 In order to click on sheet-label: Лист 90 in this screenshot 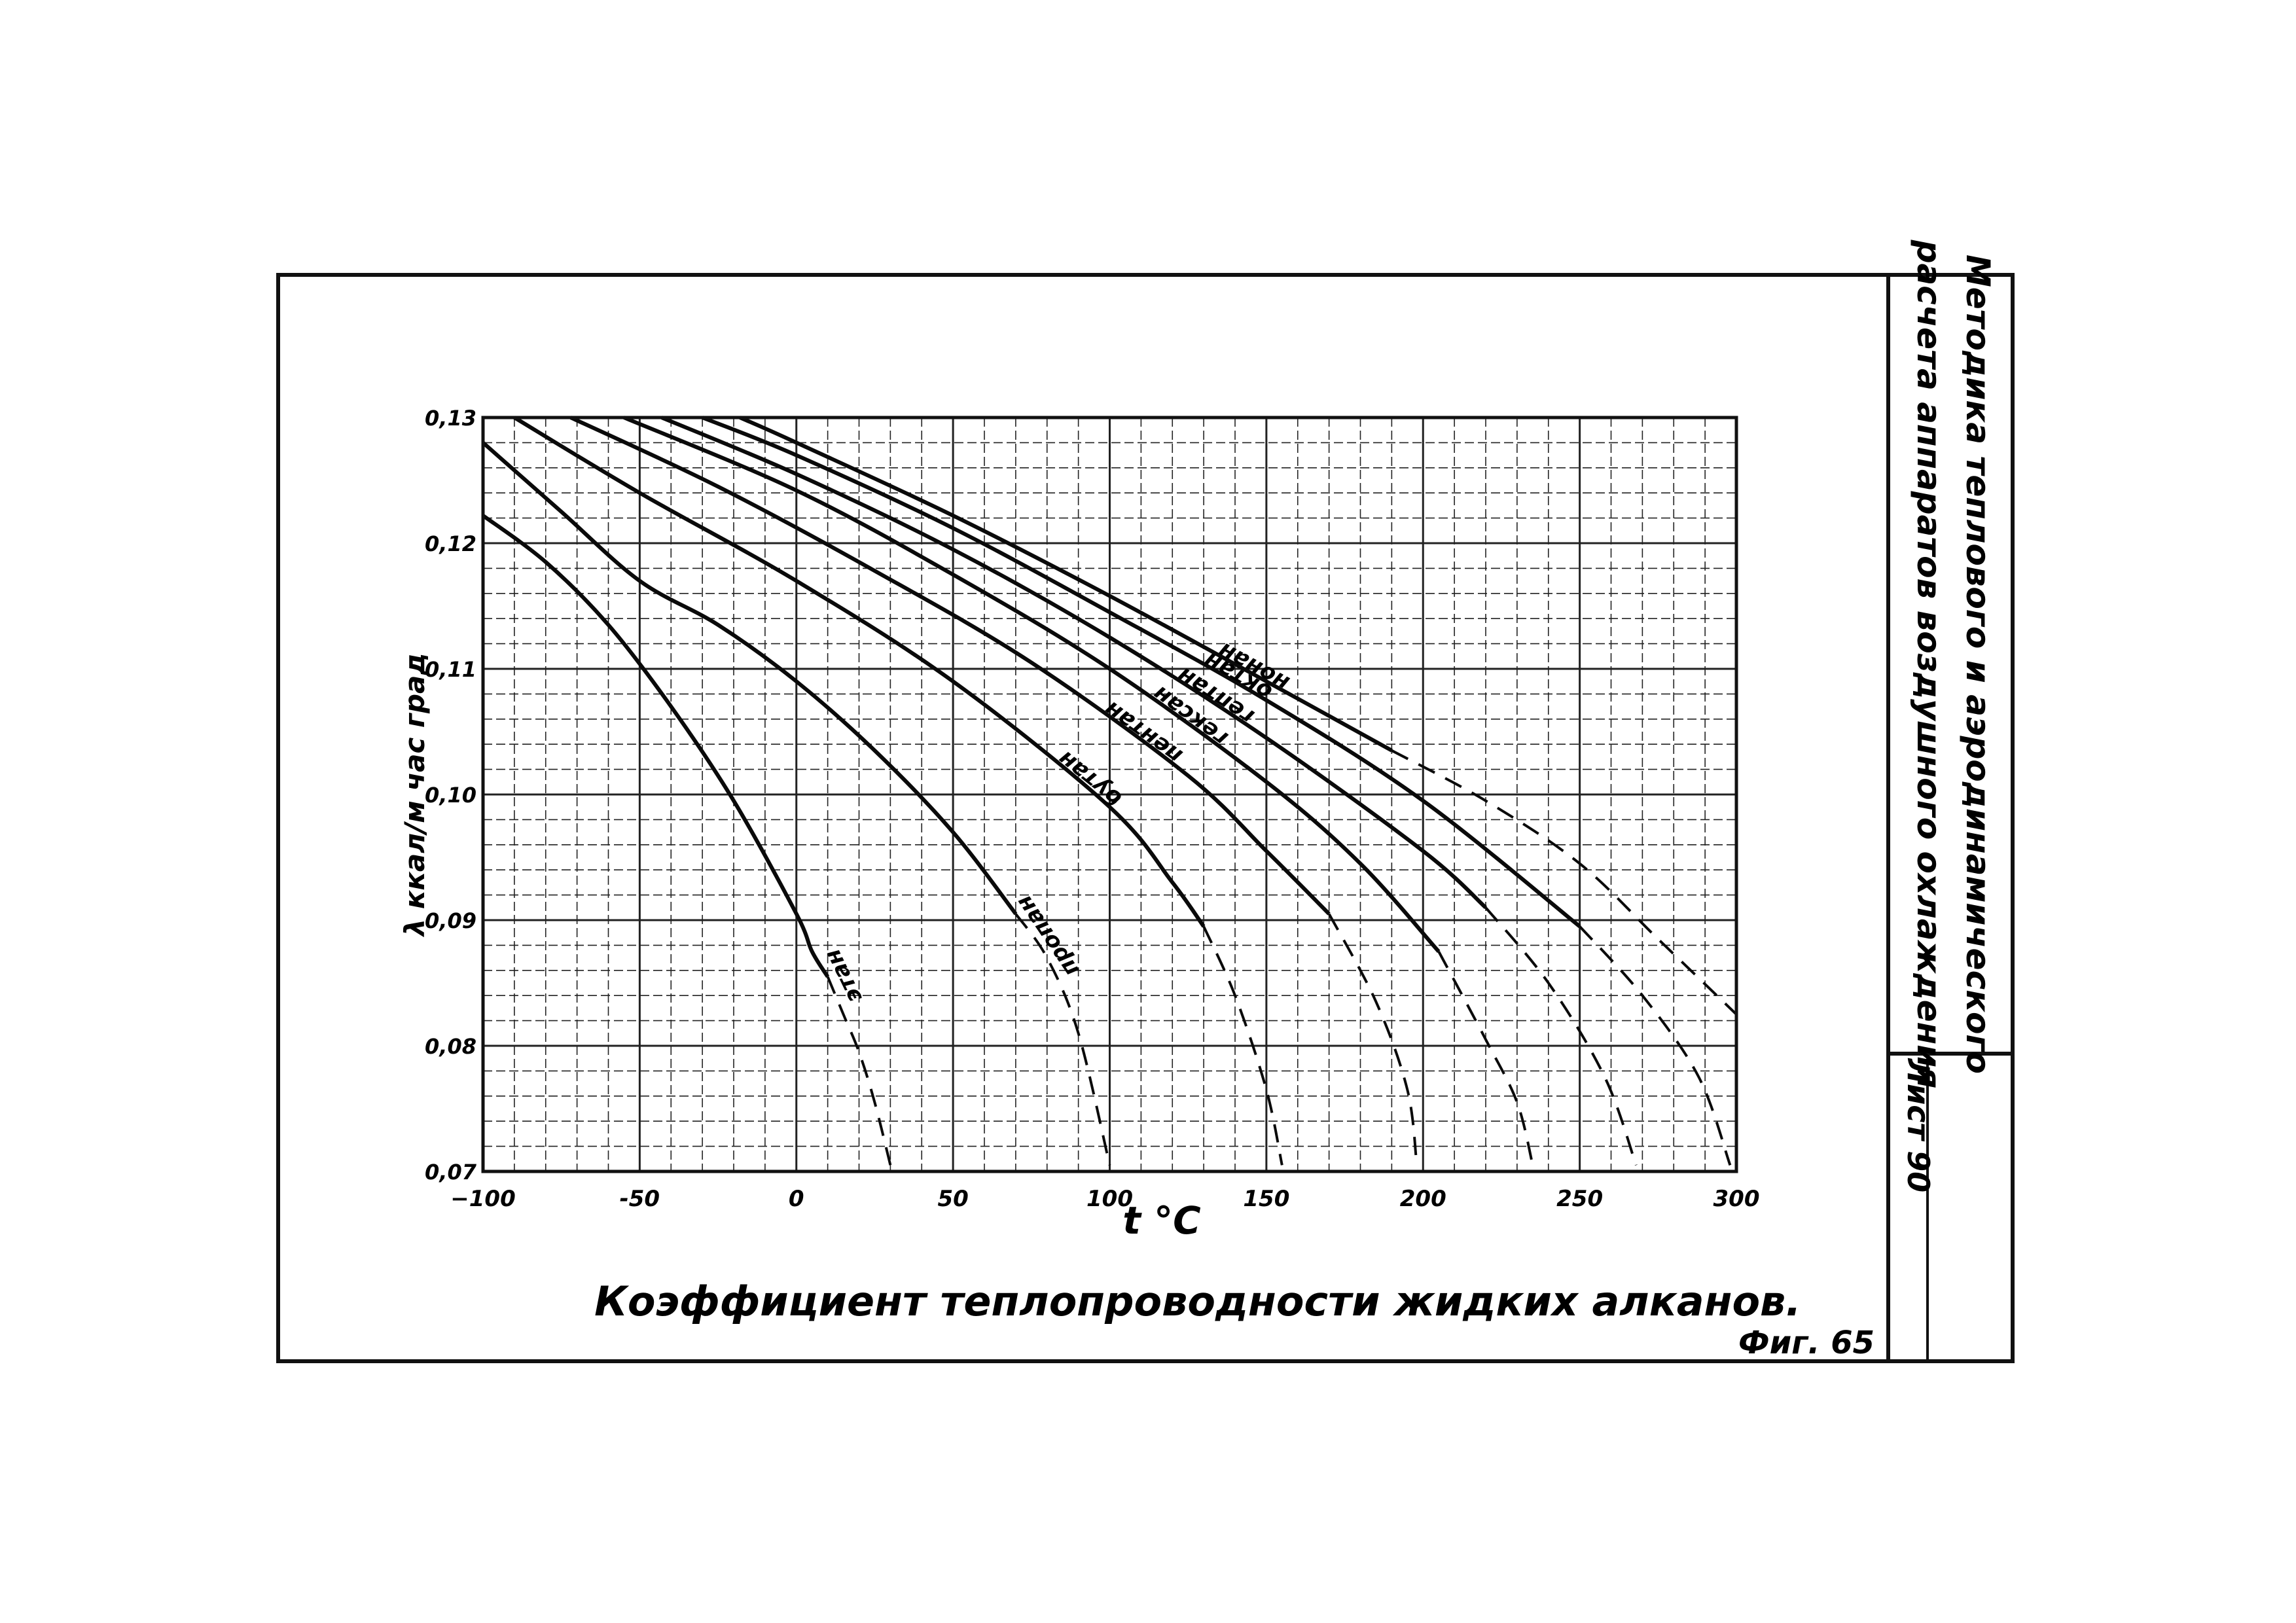, I will do `click(1918, 1125)`.